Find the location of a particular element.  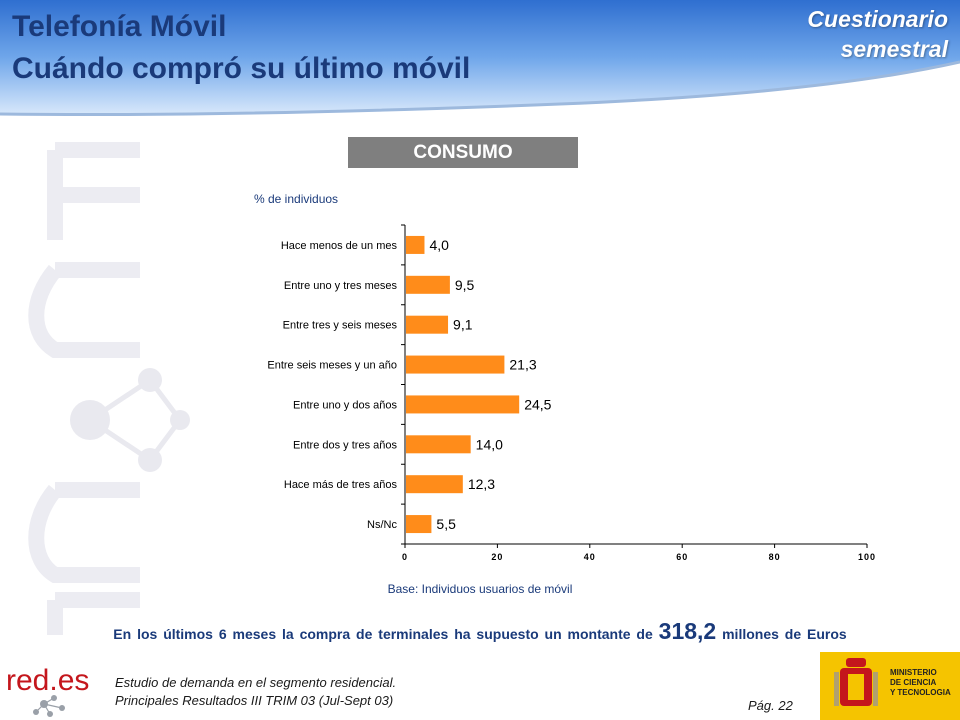

badge-line-2: semestral is located at coordinates (894, 49).